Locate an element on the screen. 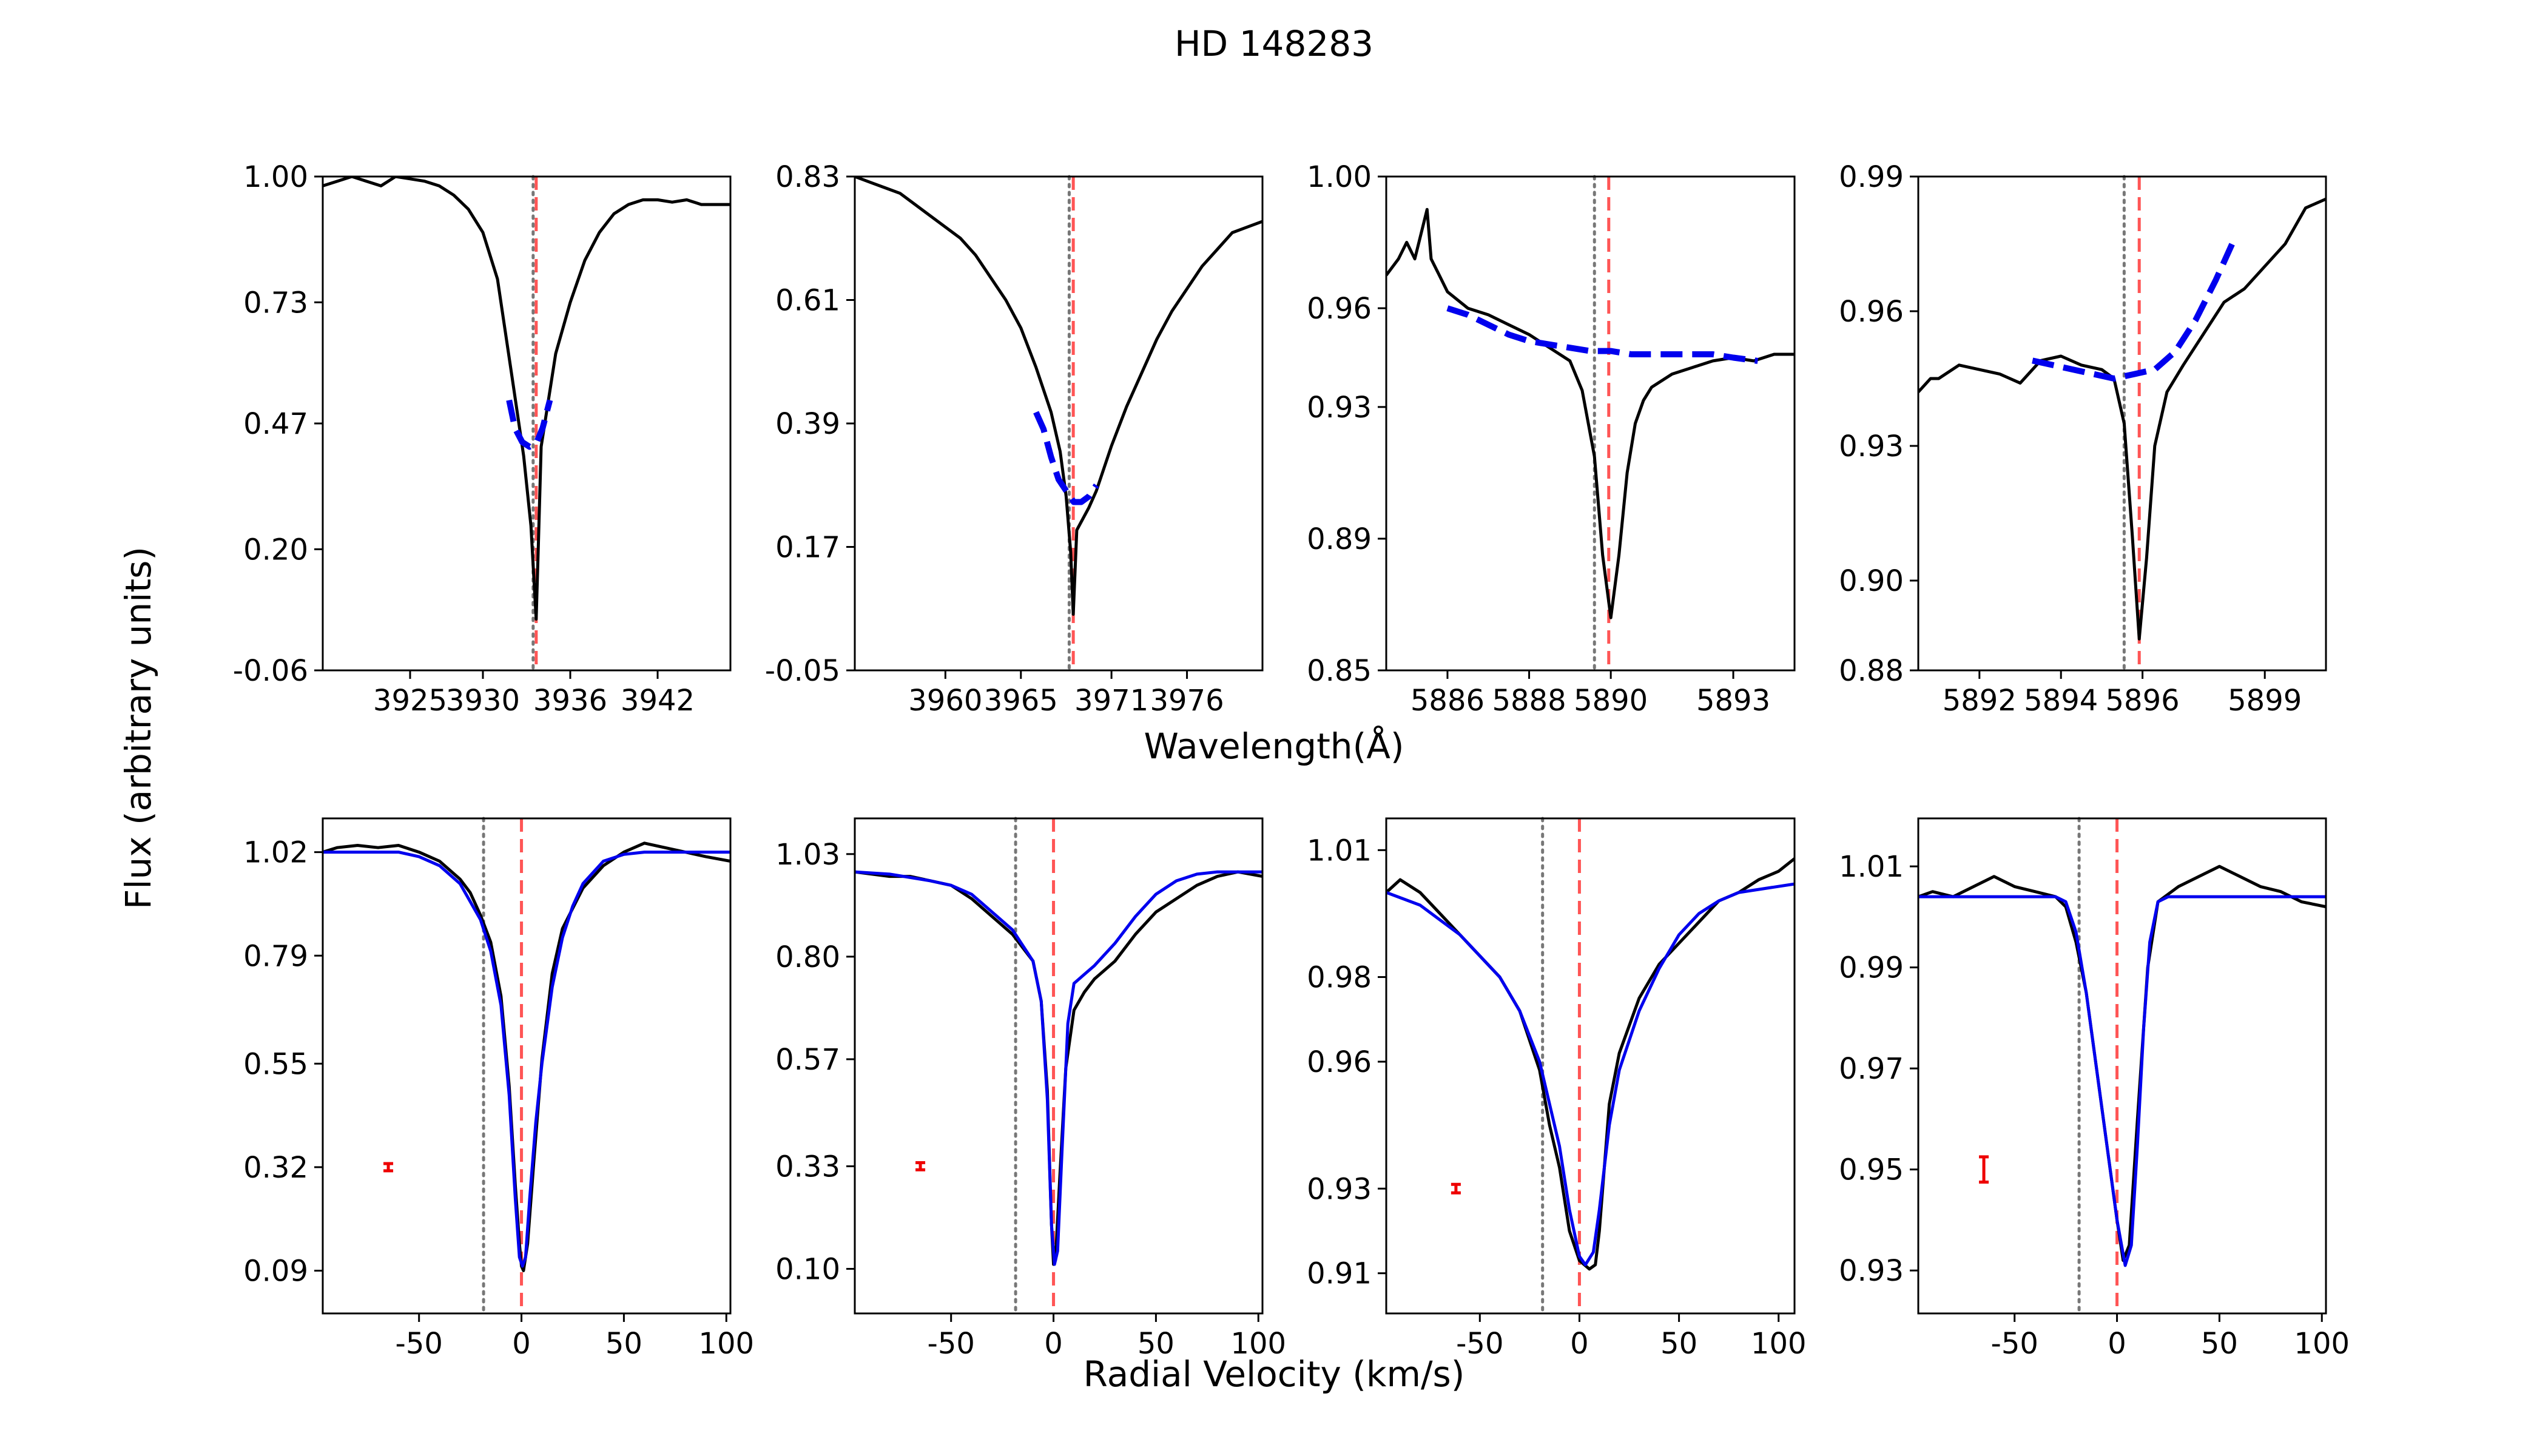 This screenshot has width=2548, height=1456. y-tick-label: 0.32 is located at coordinates (275, 1168).